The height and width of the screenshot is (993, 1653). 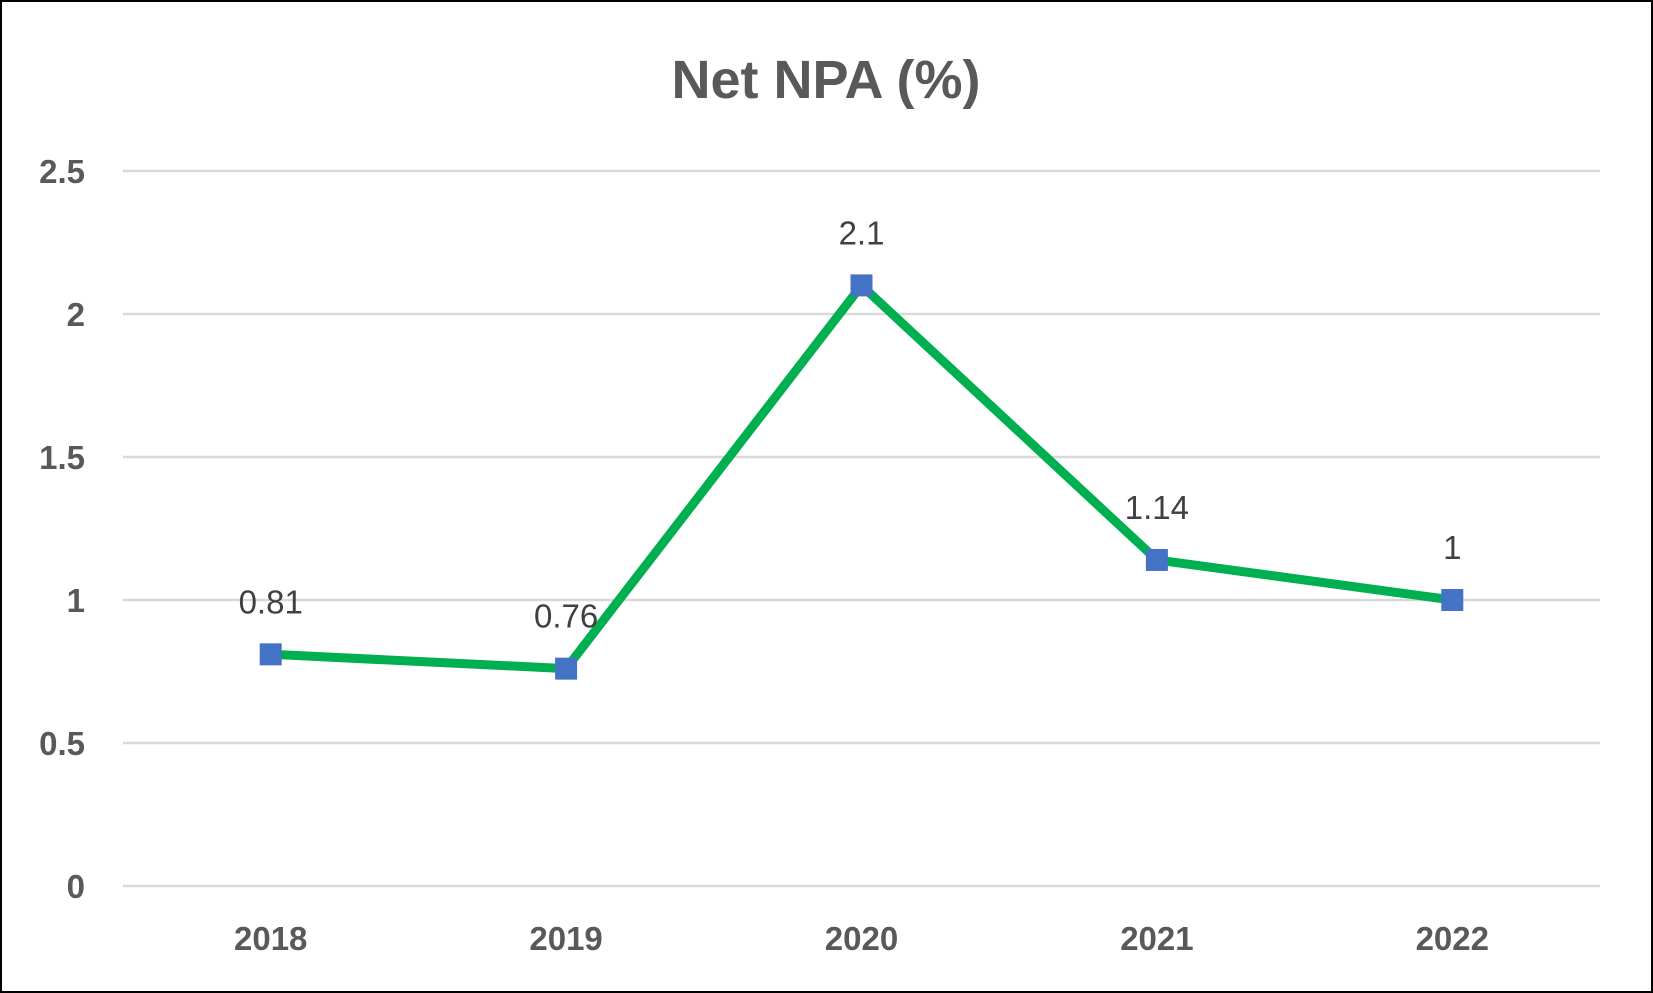 What do you see at coordinates (76, 886) in the screenshot?
I see `y-tick-label: 0` at bounding box center [76, 886].